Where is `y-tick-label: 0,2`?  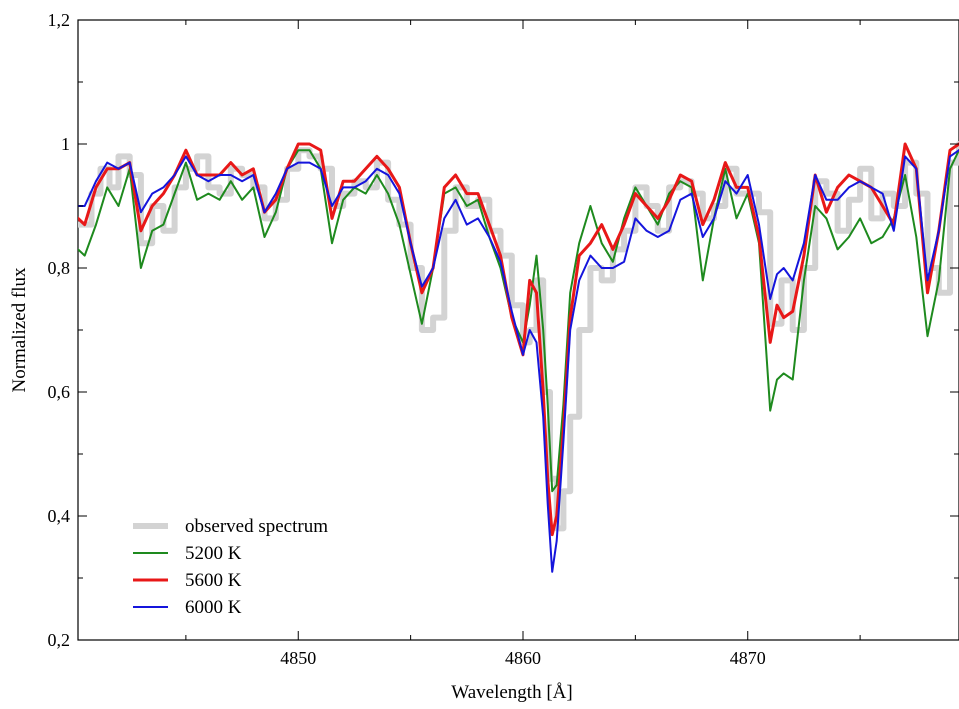 y-tick-label: 0,2 is located at coordinates (59, 640).